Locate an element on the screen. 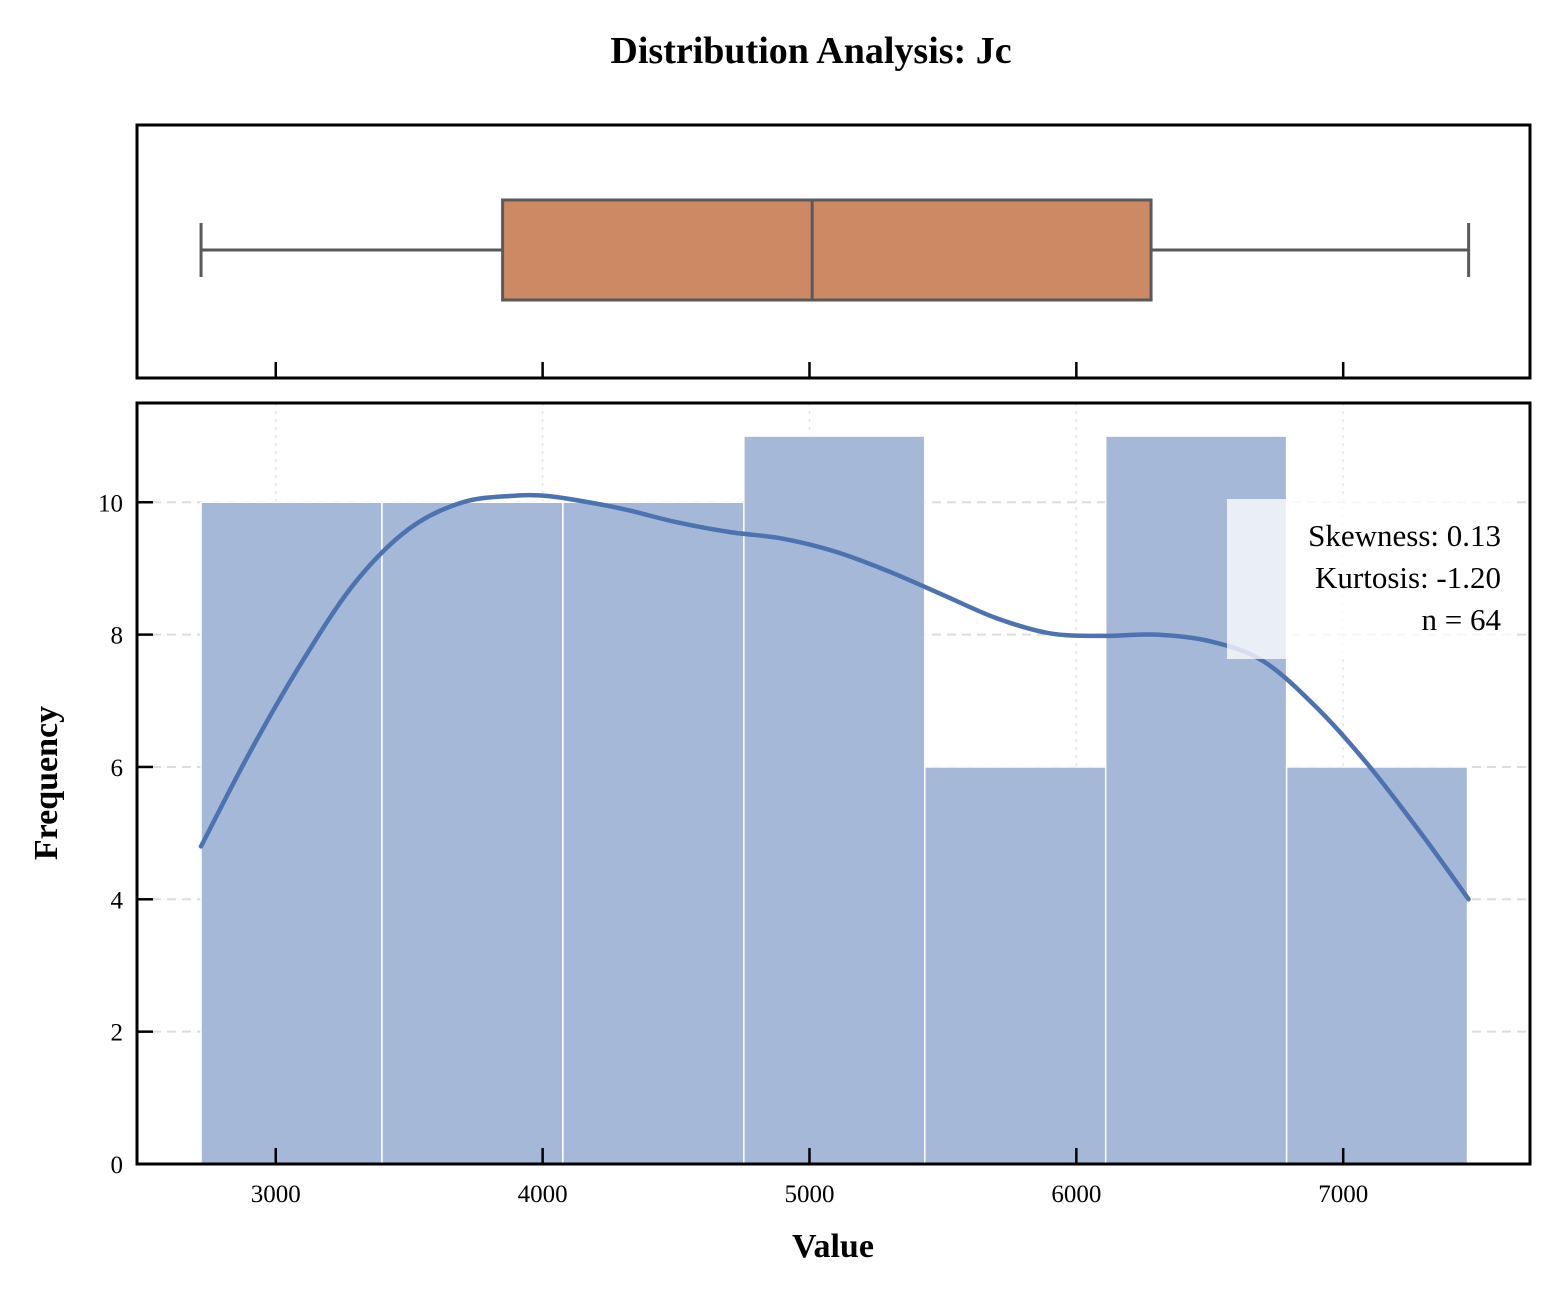 This screenshot has height=1301, width=1561. y-tick-label: 10 is located at coordinates (110, 503).